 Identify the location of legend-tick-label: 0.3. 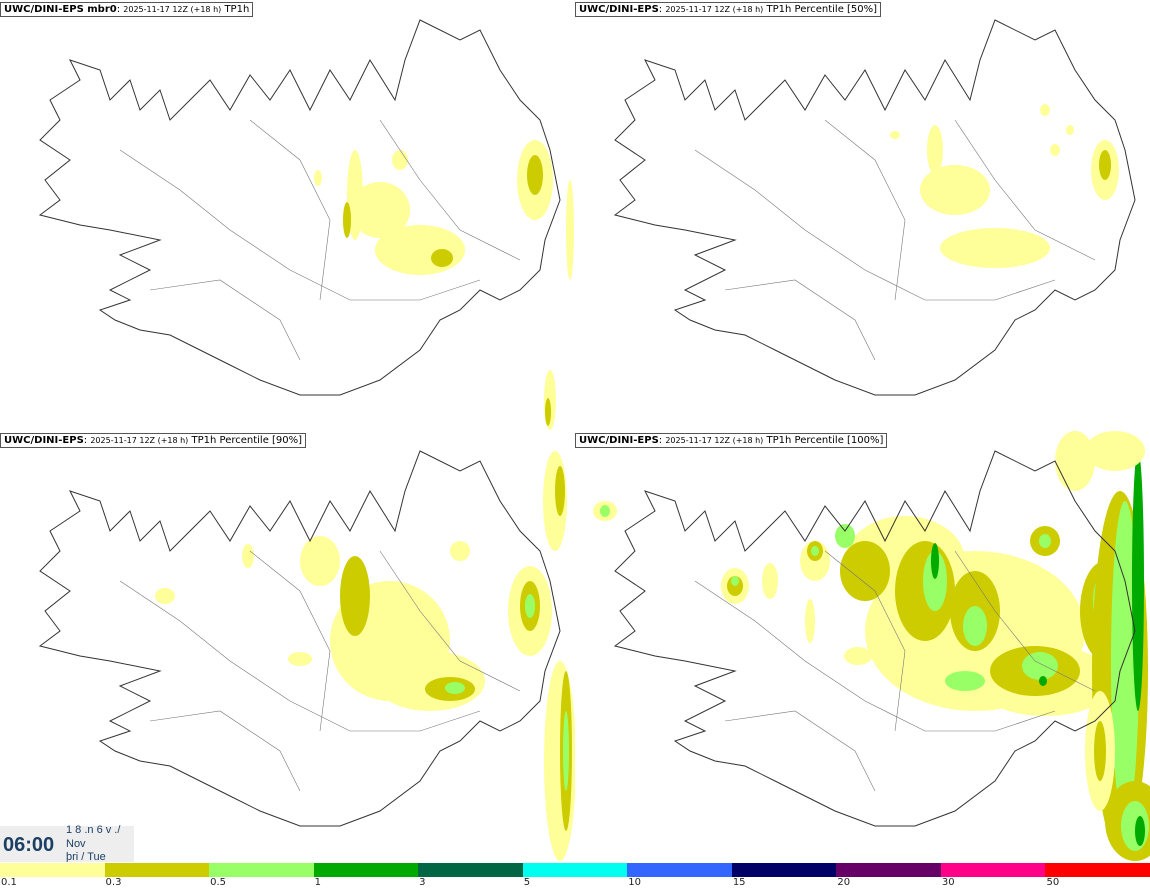
(113, 882).